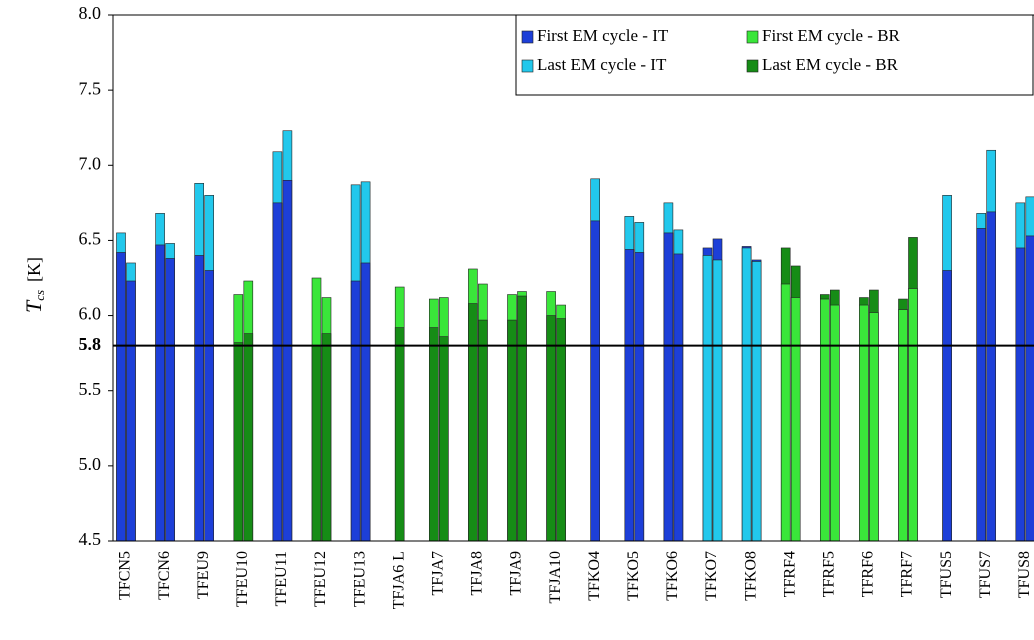 This screenshot has height=640, width=1034. What do you see at coordinates (90, 344) in the screenshot?
I see `reference-label: 5.8` at bounding box center [90, 344].